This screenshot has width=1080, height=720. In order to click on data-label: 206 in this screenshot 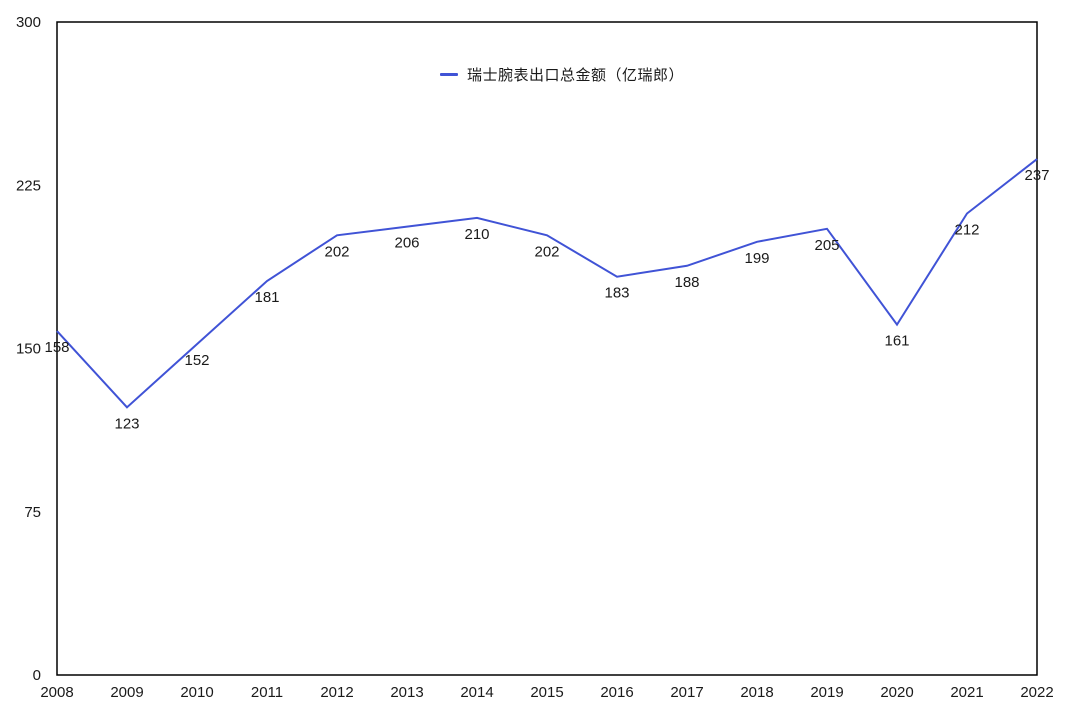, I will do `click(406, 243)`.